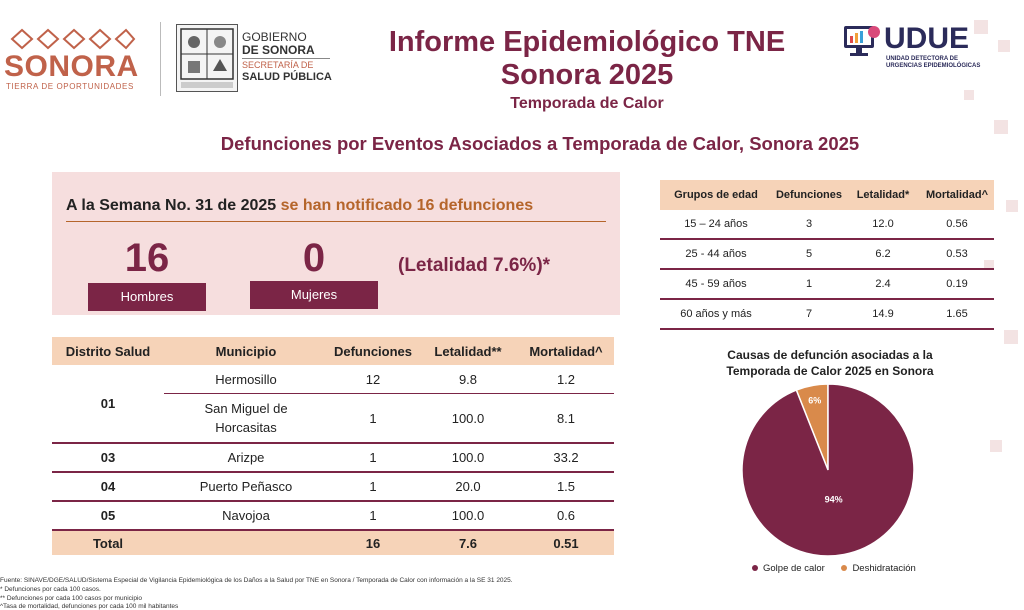 The height and width of the screenshot is (610, 1024). I want to click on header-divider, so click(160, 59).